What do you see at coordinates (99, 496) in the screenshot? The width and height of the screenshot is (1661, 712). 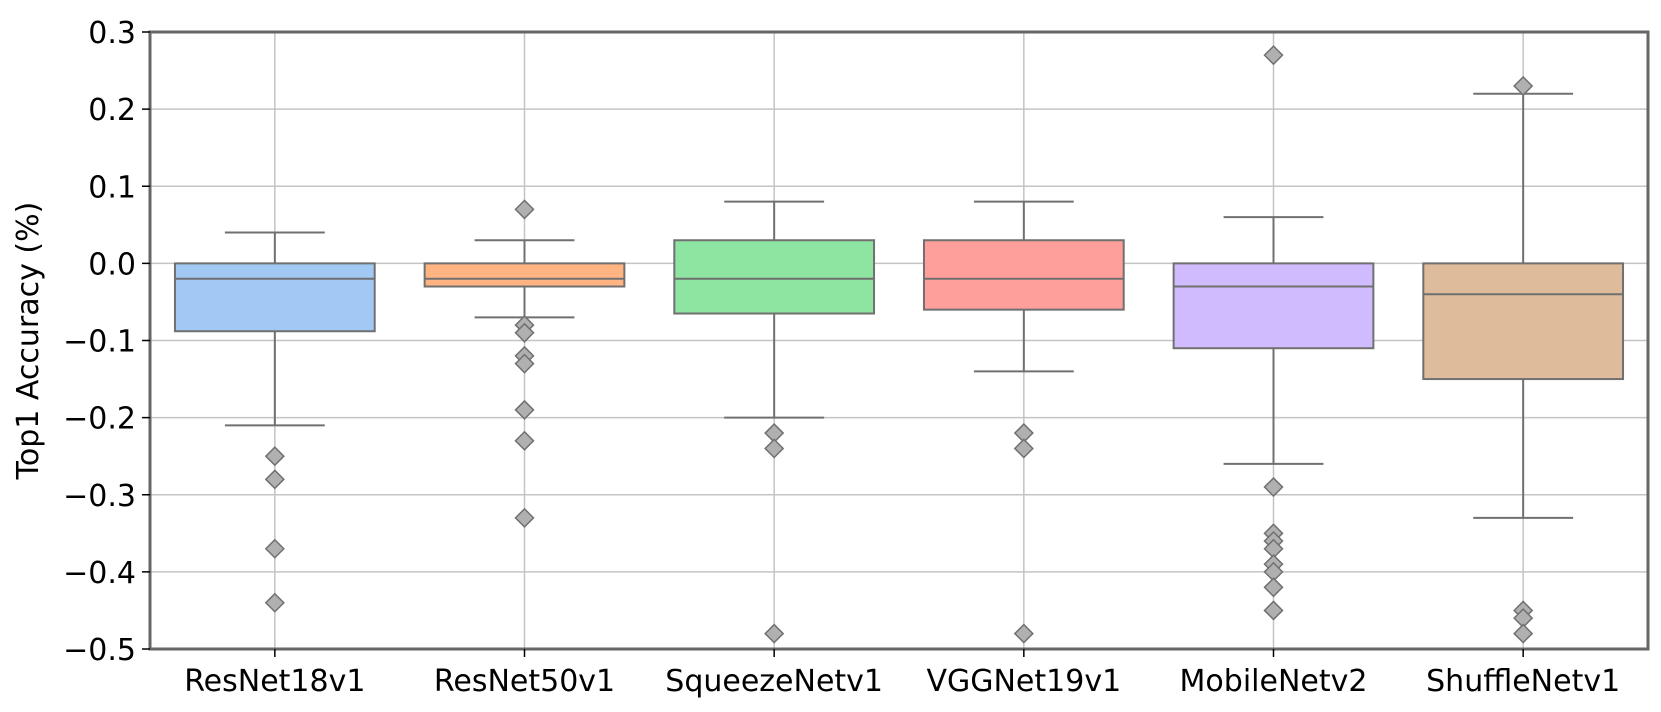 I see `y-tick-label: −0.3` at bounding box center [99, 496].